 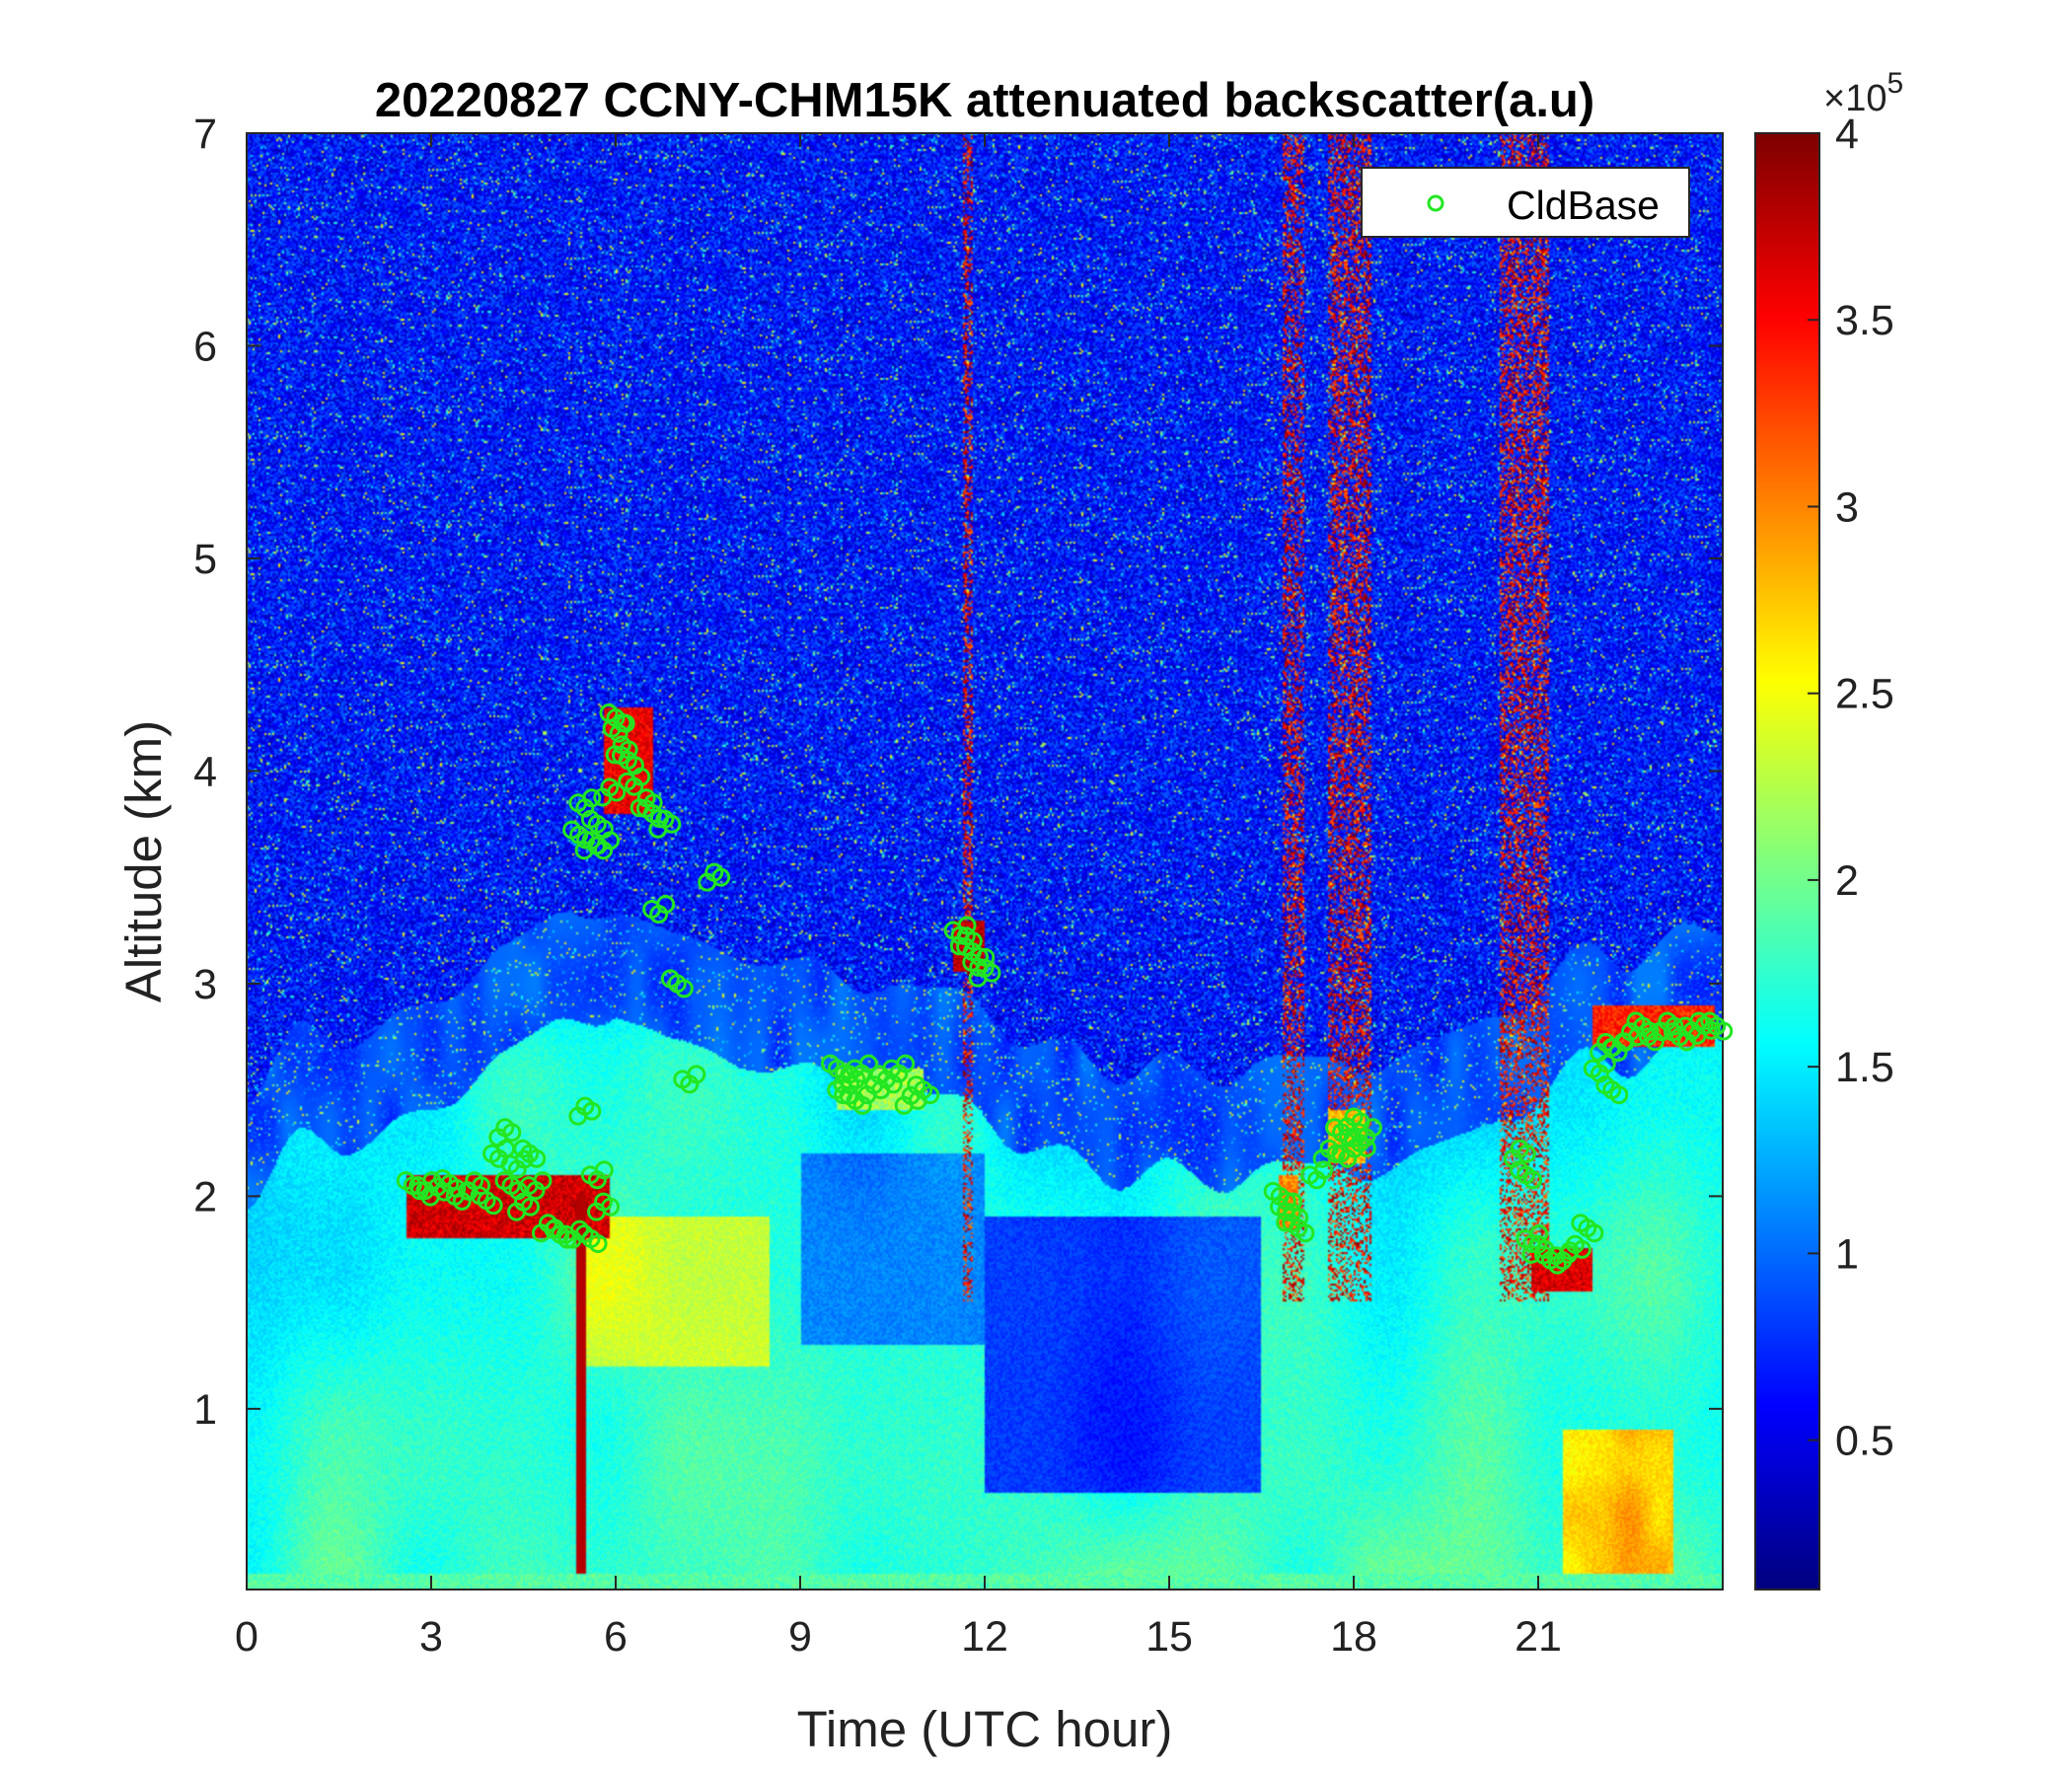 I want to click on colorbar-tick-label: 0.5, so click(x=1865, y=1441).